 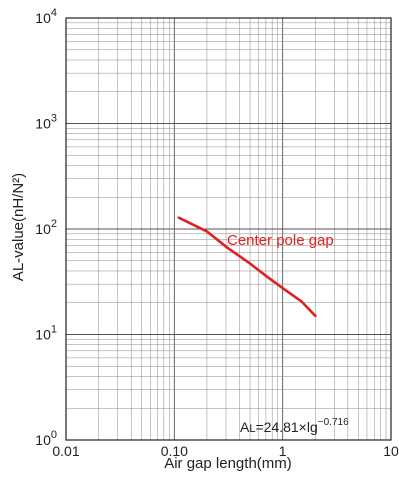 What do you see at coordinates (294, 426) in the screenshot?
I see `formula-annotation: AL=24.81×lg−0.716` at bounding box center [294, 426].